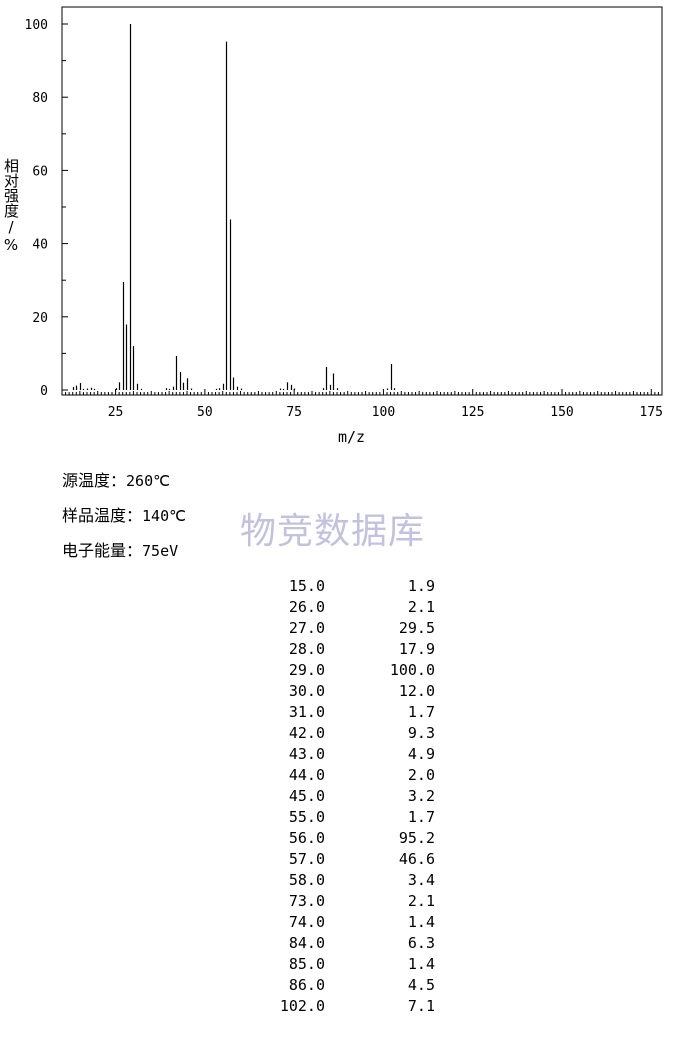 The height and width of the screenshot is (1049, 680). Describe the element at coordinates (40, 318) in the screenshot. I see `y-tick-label: 20` at that location.